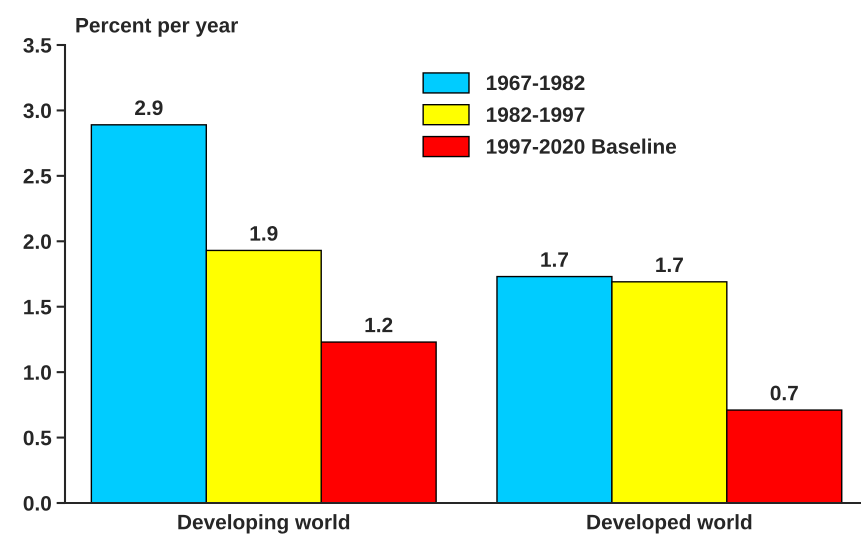 The width and height of the screenshot is (861, 546). What do you see at coordinates (37, 242) in the screenshot?
I see `y-tick-label: 2.0` at bounding box center [37, 242].